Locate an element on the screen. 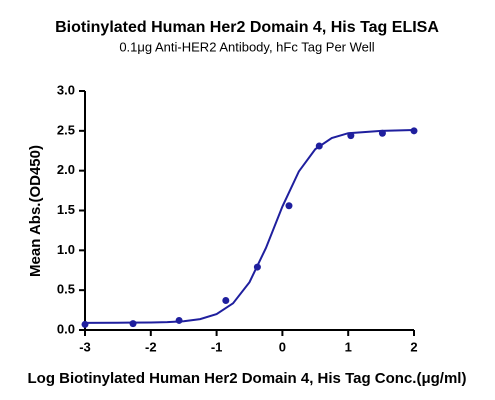 The image size is (495, 400). x-tick-label: -3 is located at coordinates (85, 346).